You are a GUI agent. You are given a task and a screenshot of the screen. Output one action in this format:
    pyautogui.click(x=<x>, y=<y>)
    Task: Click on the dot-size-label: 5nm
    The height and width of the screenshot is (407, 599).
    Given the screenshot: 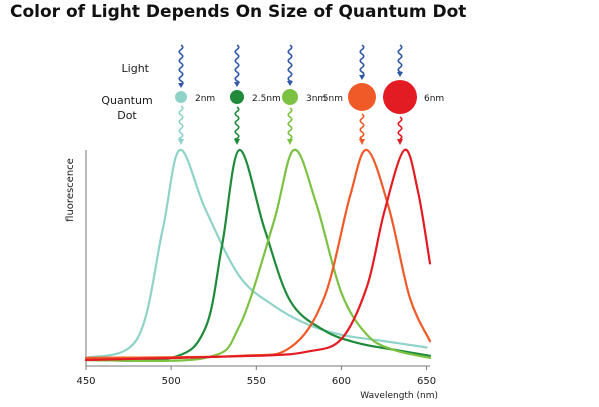 What is the action you would take?
    pyautogui.click(x=333, y=99)
    